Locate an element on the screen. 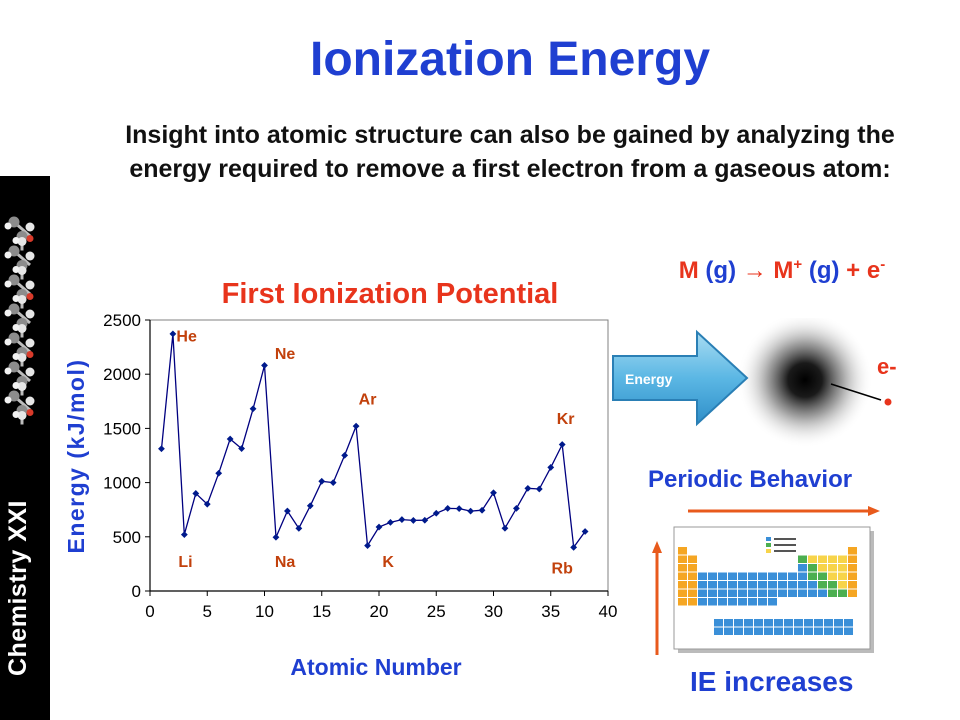 The image size is (960, 720). electron-label: e- is located at coordinates (887, 366).